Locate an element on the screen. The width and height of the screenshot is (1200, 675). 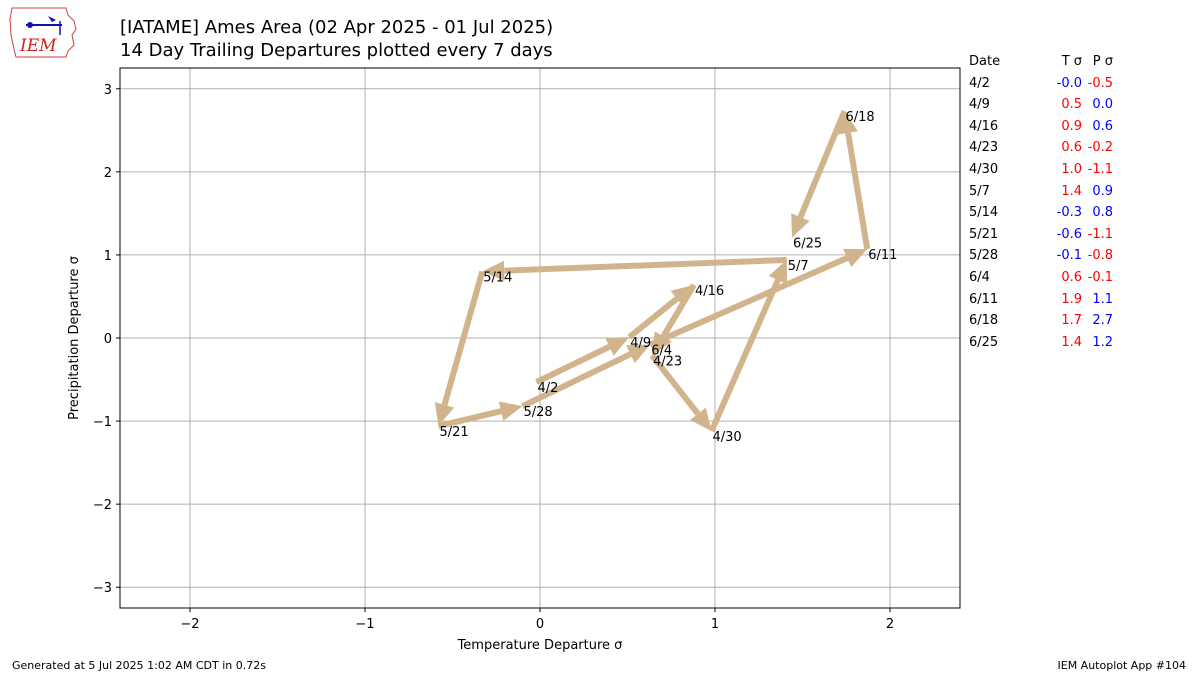
table-row: 5/28 -0.1 -0.8 is located at coordinates (1068, 259).